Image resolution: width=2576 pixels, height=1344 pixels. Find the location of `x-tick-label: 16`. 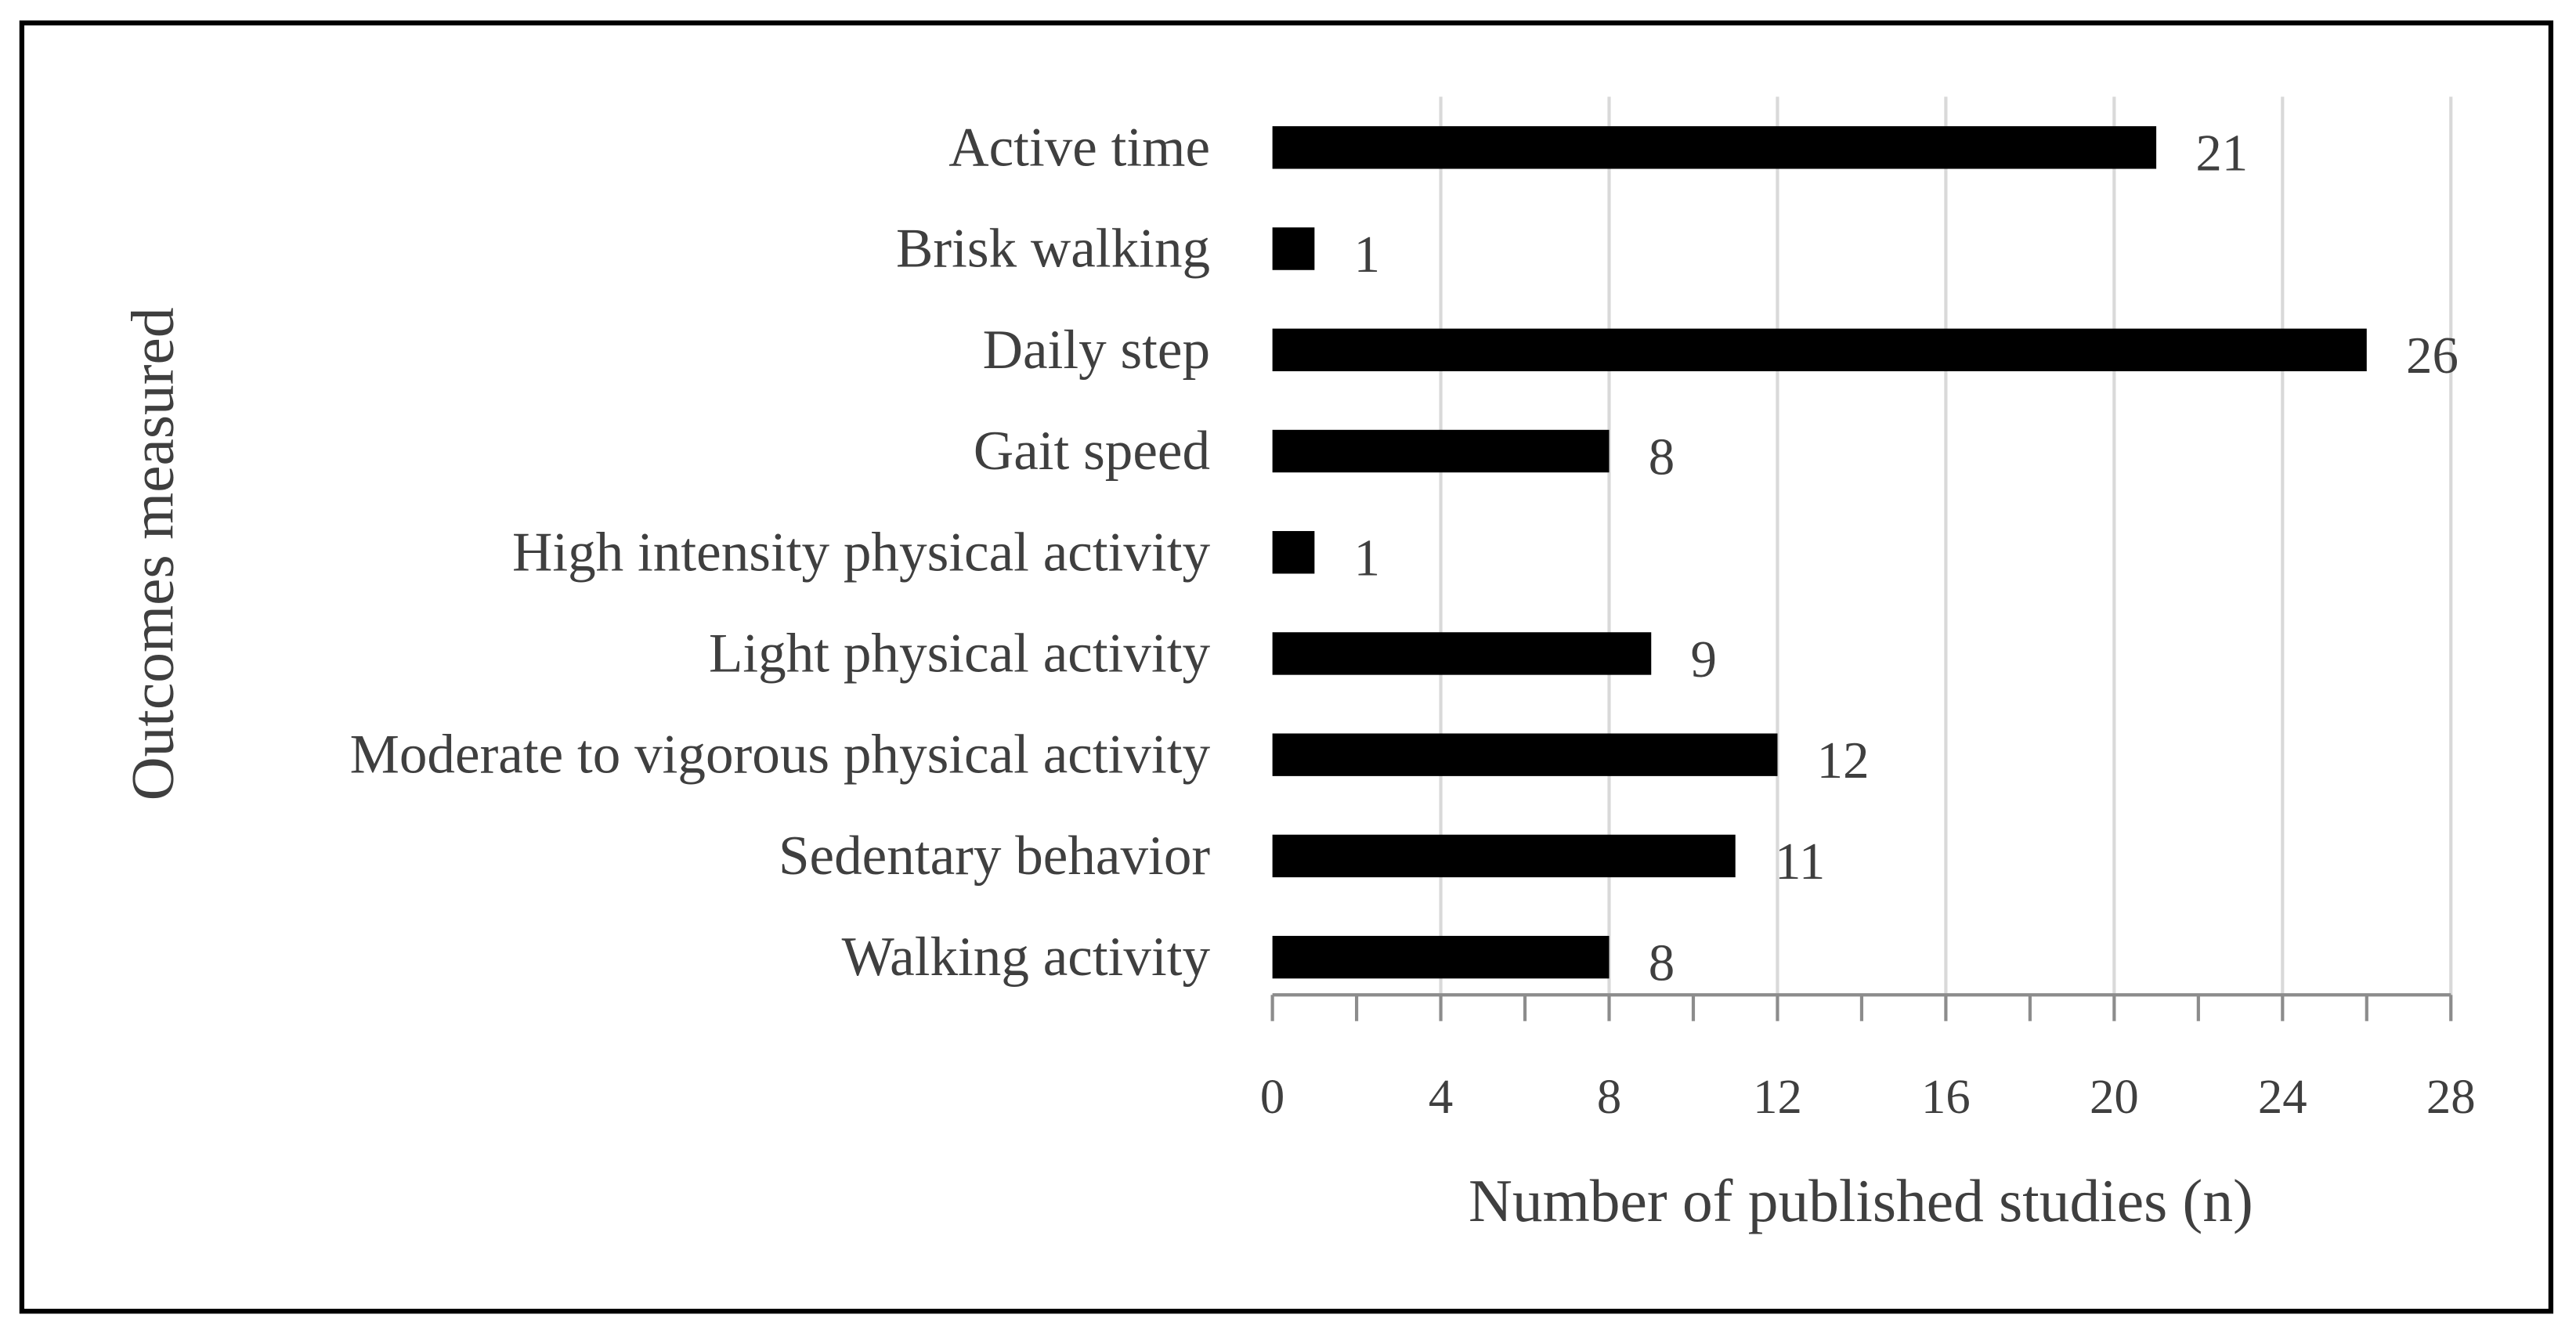

x-tick-label: 16 is located at coordinates (1946, 1096).